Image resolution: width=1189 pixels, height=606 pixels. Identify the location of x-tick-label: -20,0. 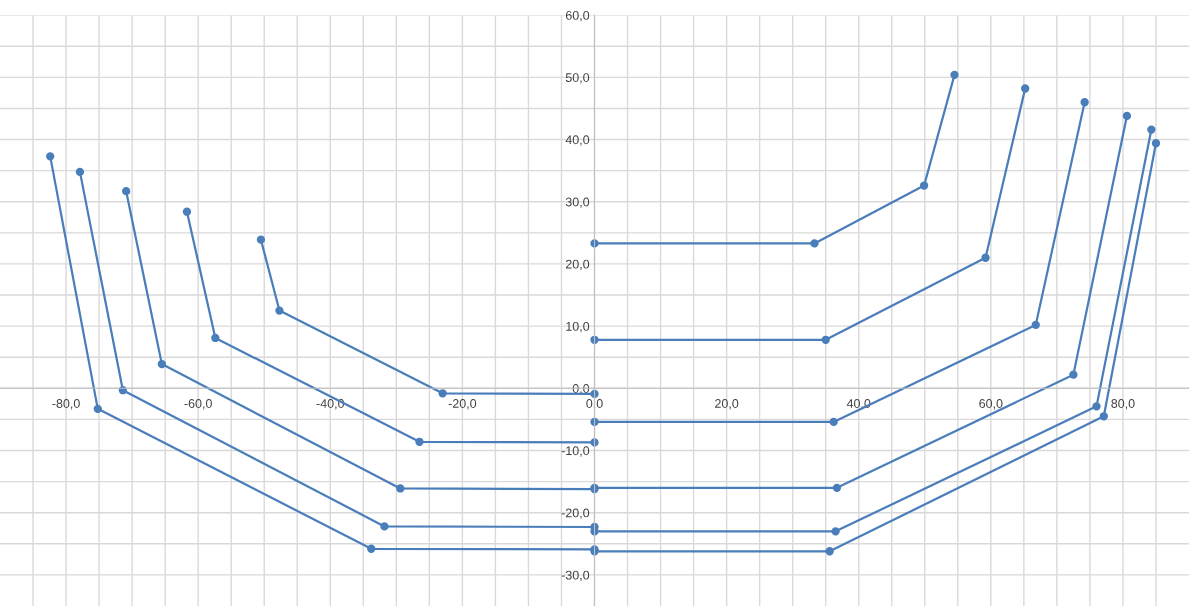
(462, 404).